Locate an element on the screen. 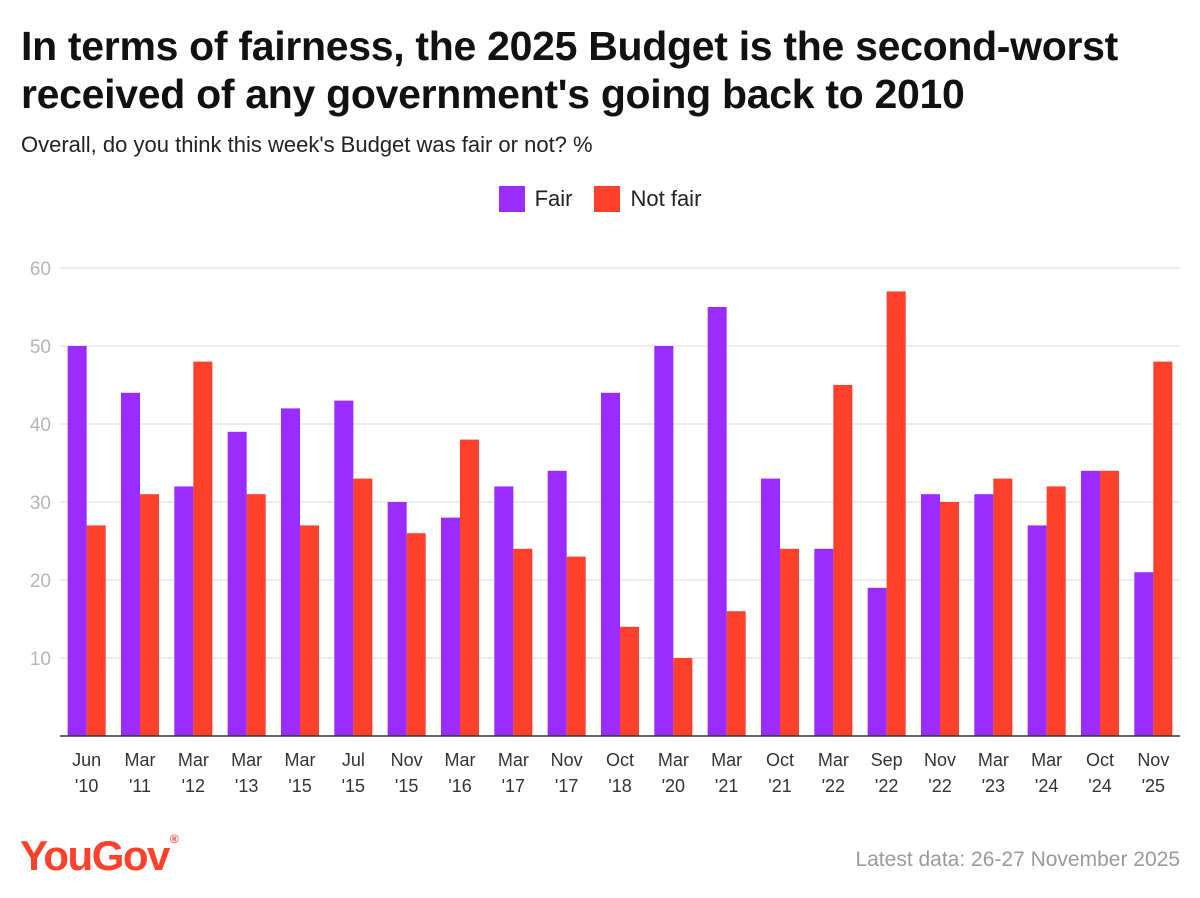  legend: Fair Not fair is located at coordinates (600, 199).